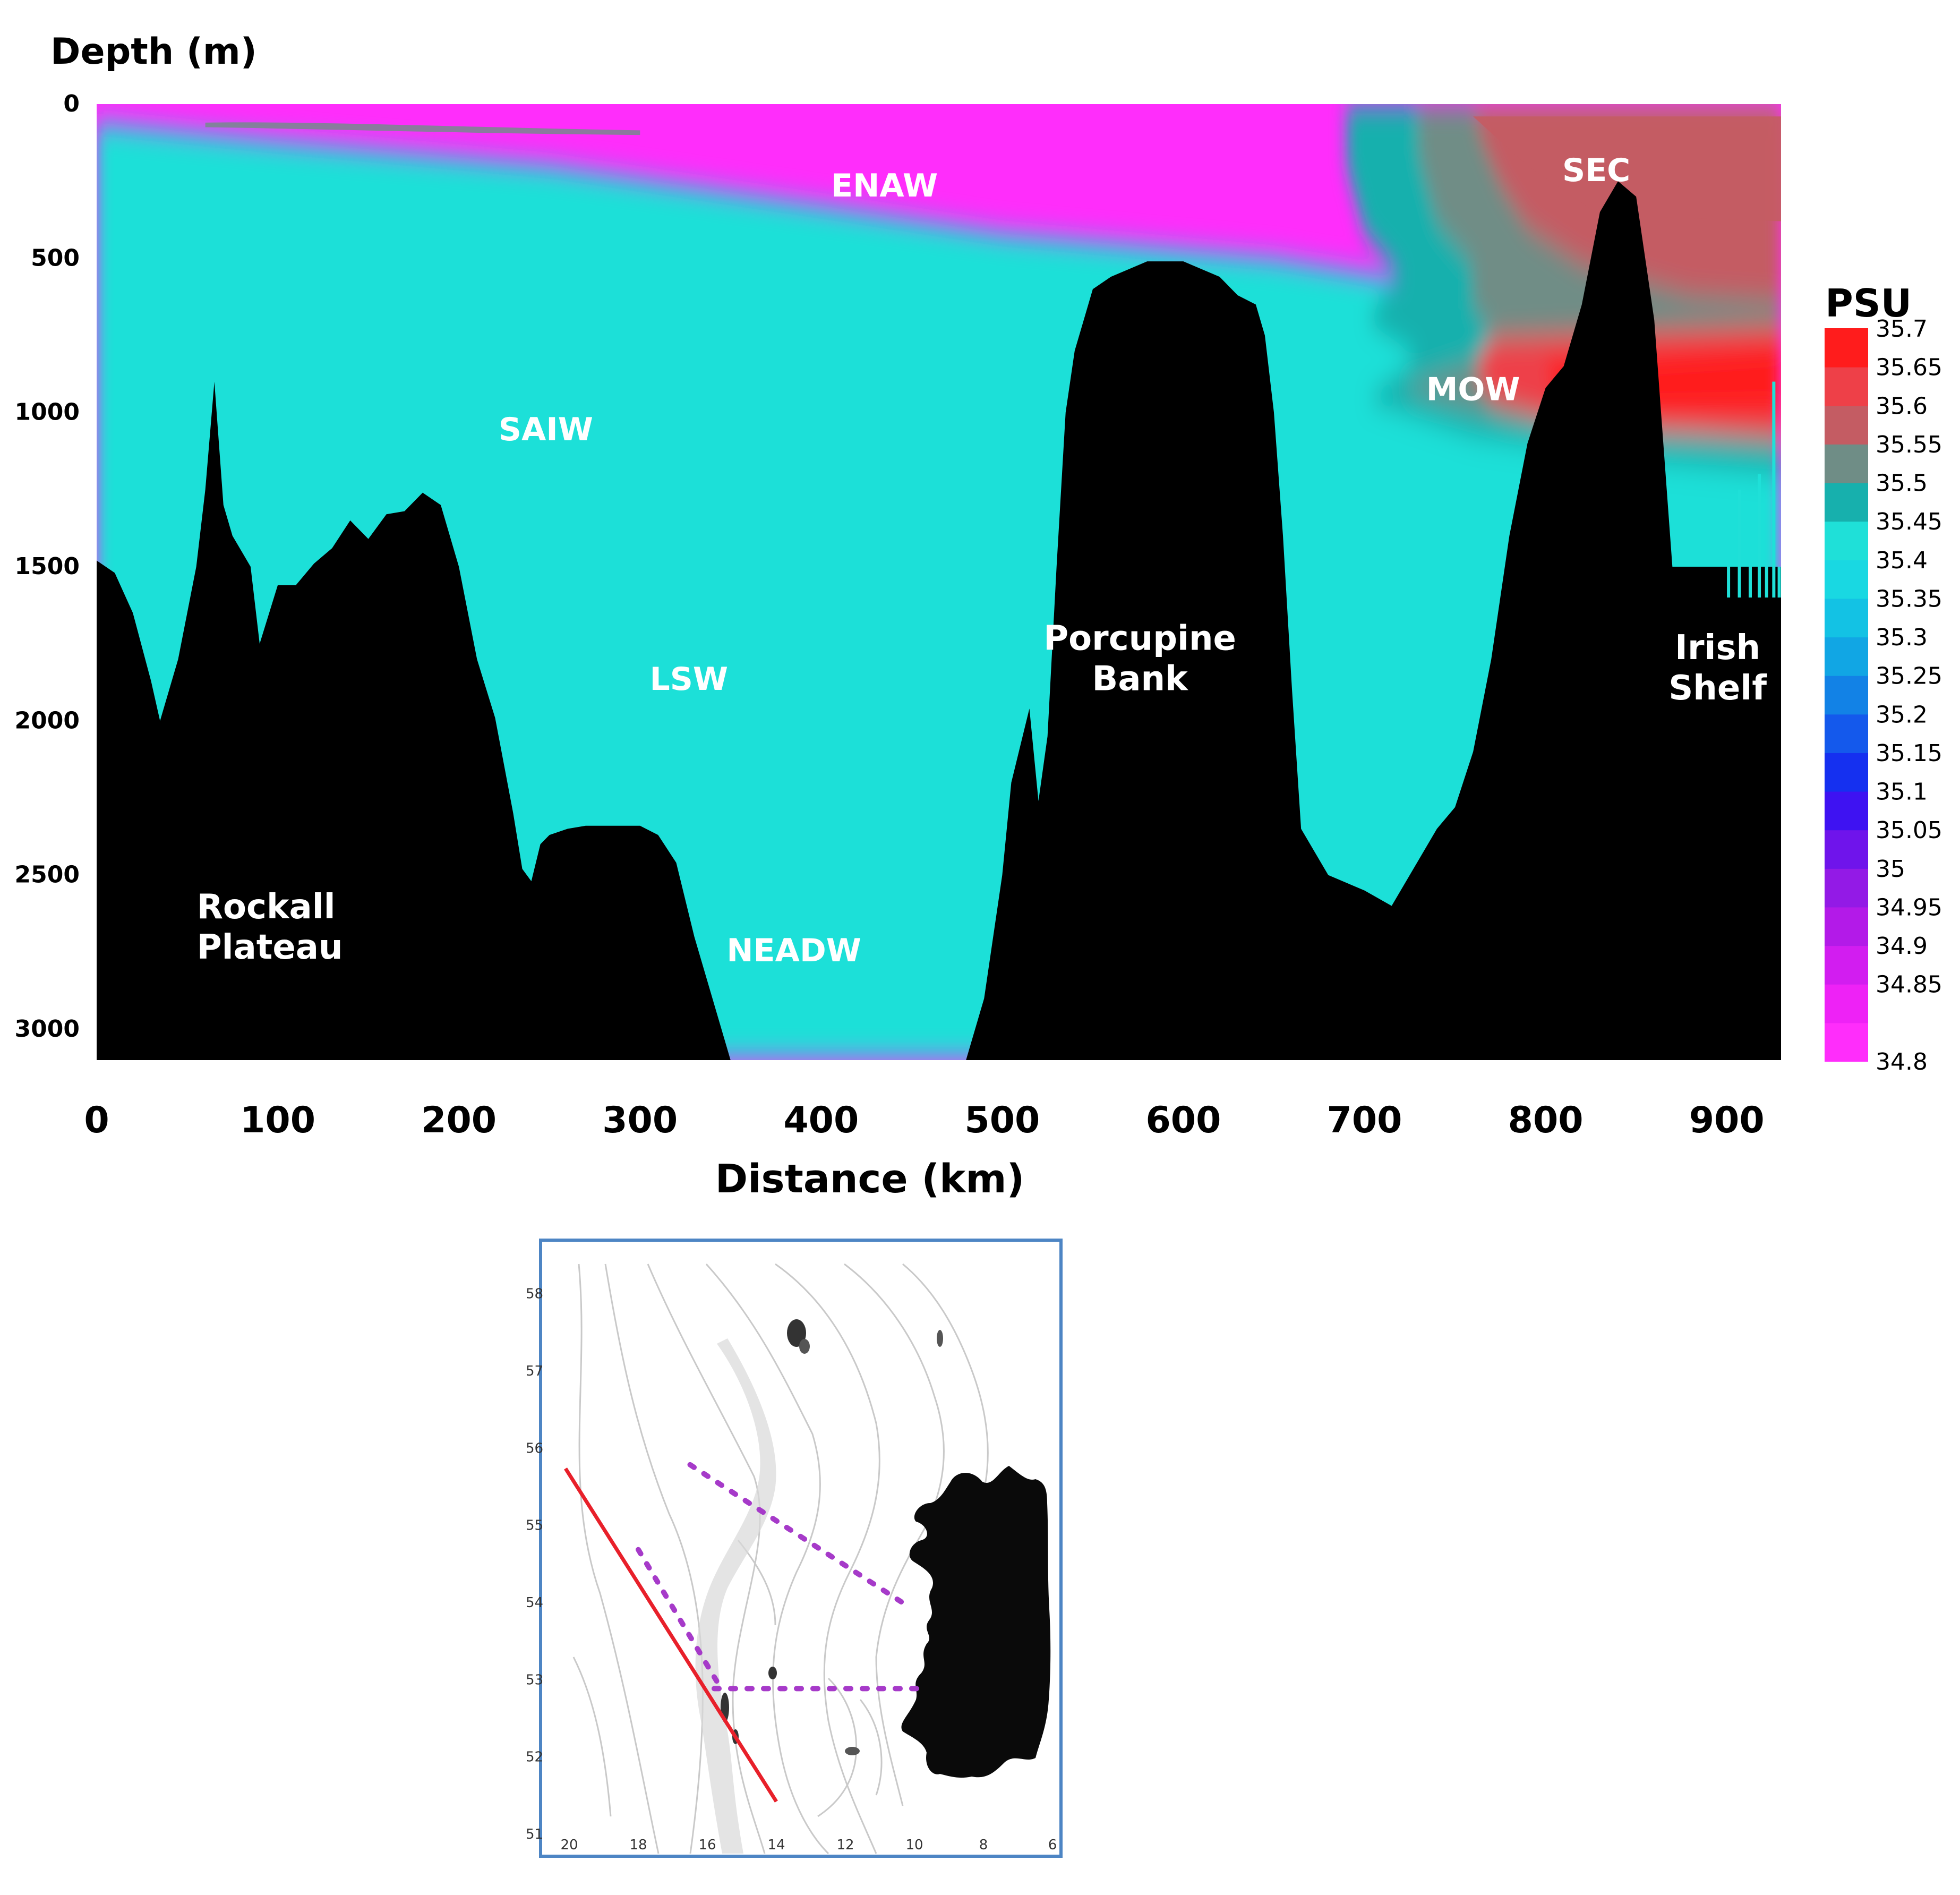  I want to click on y-axis-ticks: 0 500 1000 1500 2000 2500 3000, so click(48, 566).